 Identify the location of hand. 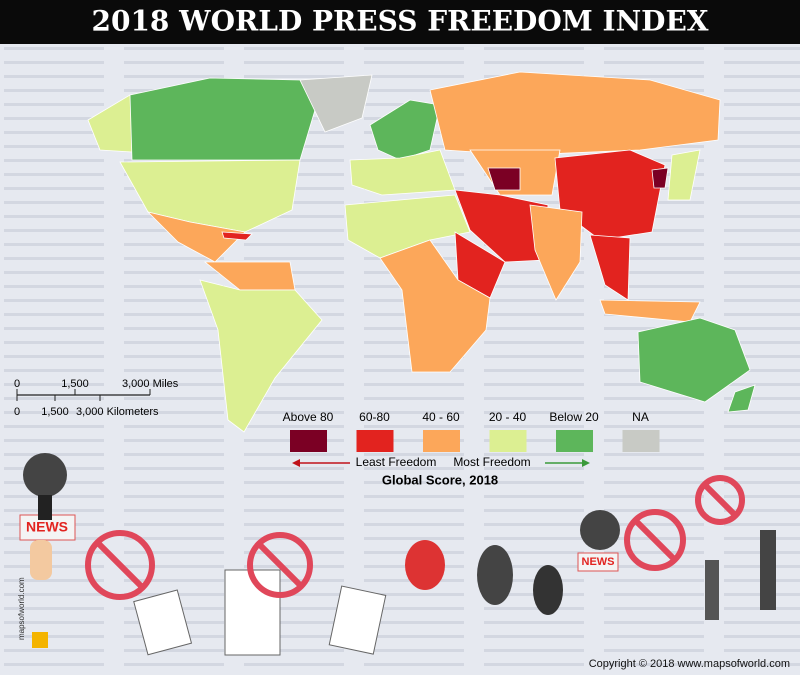
(41, 560).